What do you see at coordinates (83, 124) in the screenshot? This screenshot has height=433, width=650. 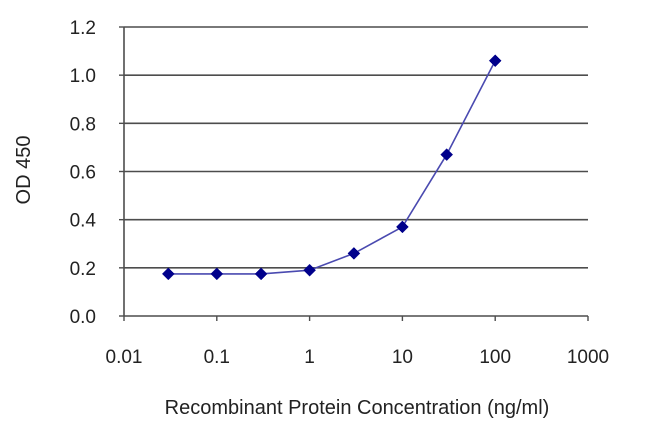 I see `y-tick-label: 0.8` at bounding box center [83, 124].